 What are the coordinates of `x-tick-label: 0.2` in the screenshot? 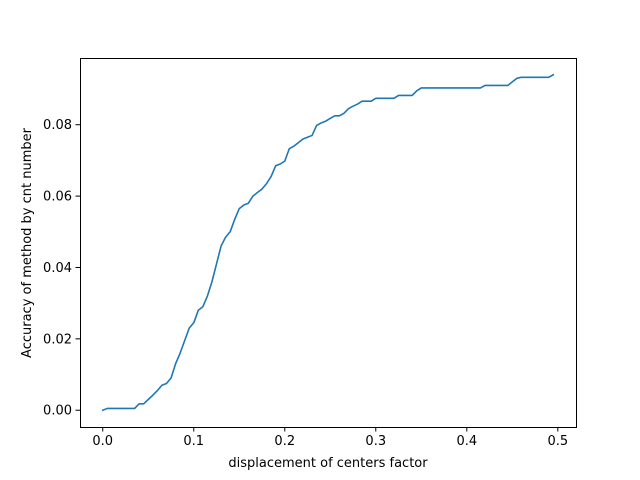 It's located at (284, 441).